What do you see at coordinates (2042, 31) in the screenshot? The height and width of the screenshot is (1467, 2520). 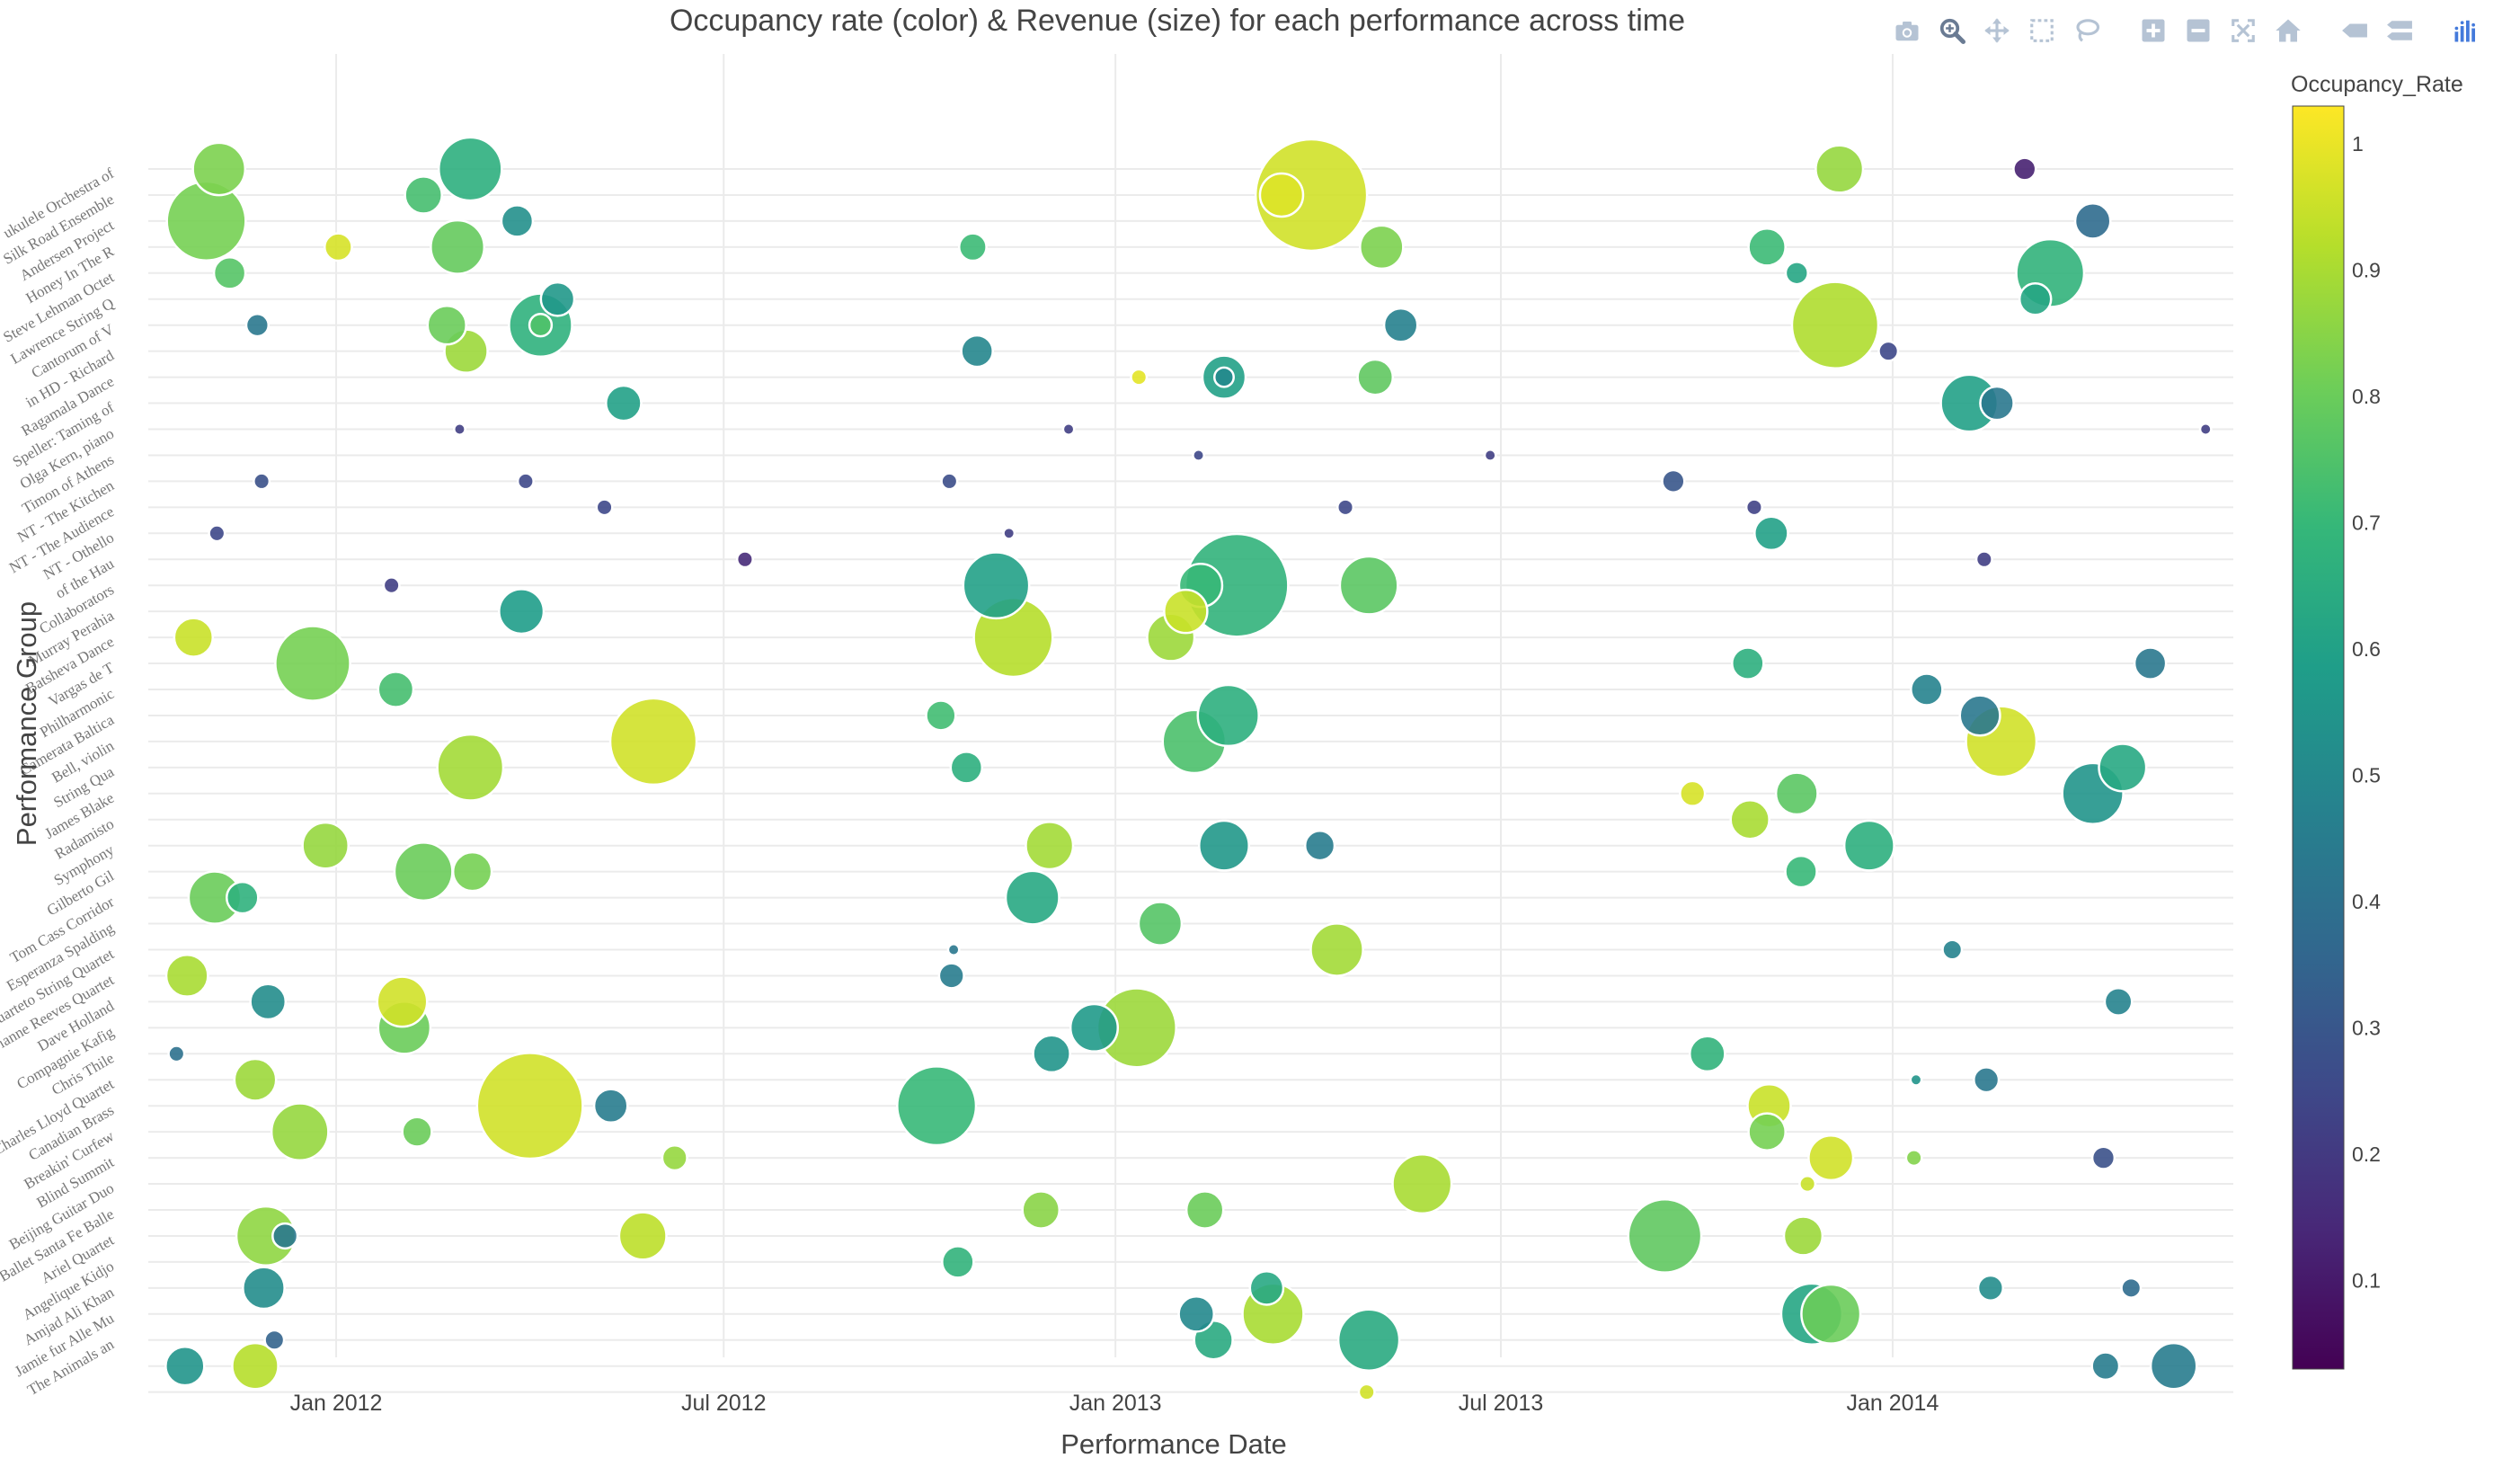 I see `box-select-icon` at bounding box center [2042, 31].